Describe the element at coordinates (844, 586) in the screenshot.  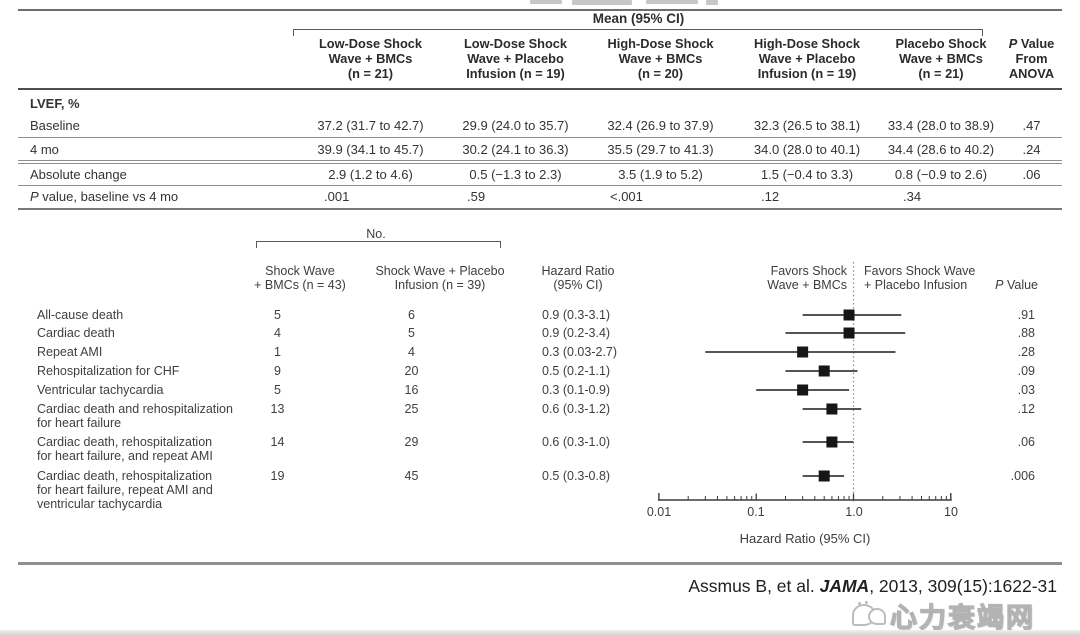
I see `citation-journal: JAMA` at that location.